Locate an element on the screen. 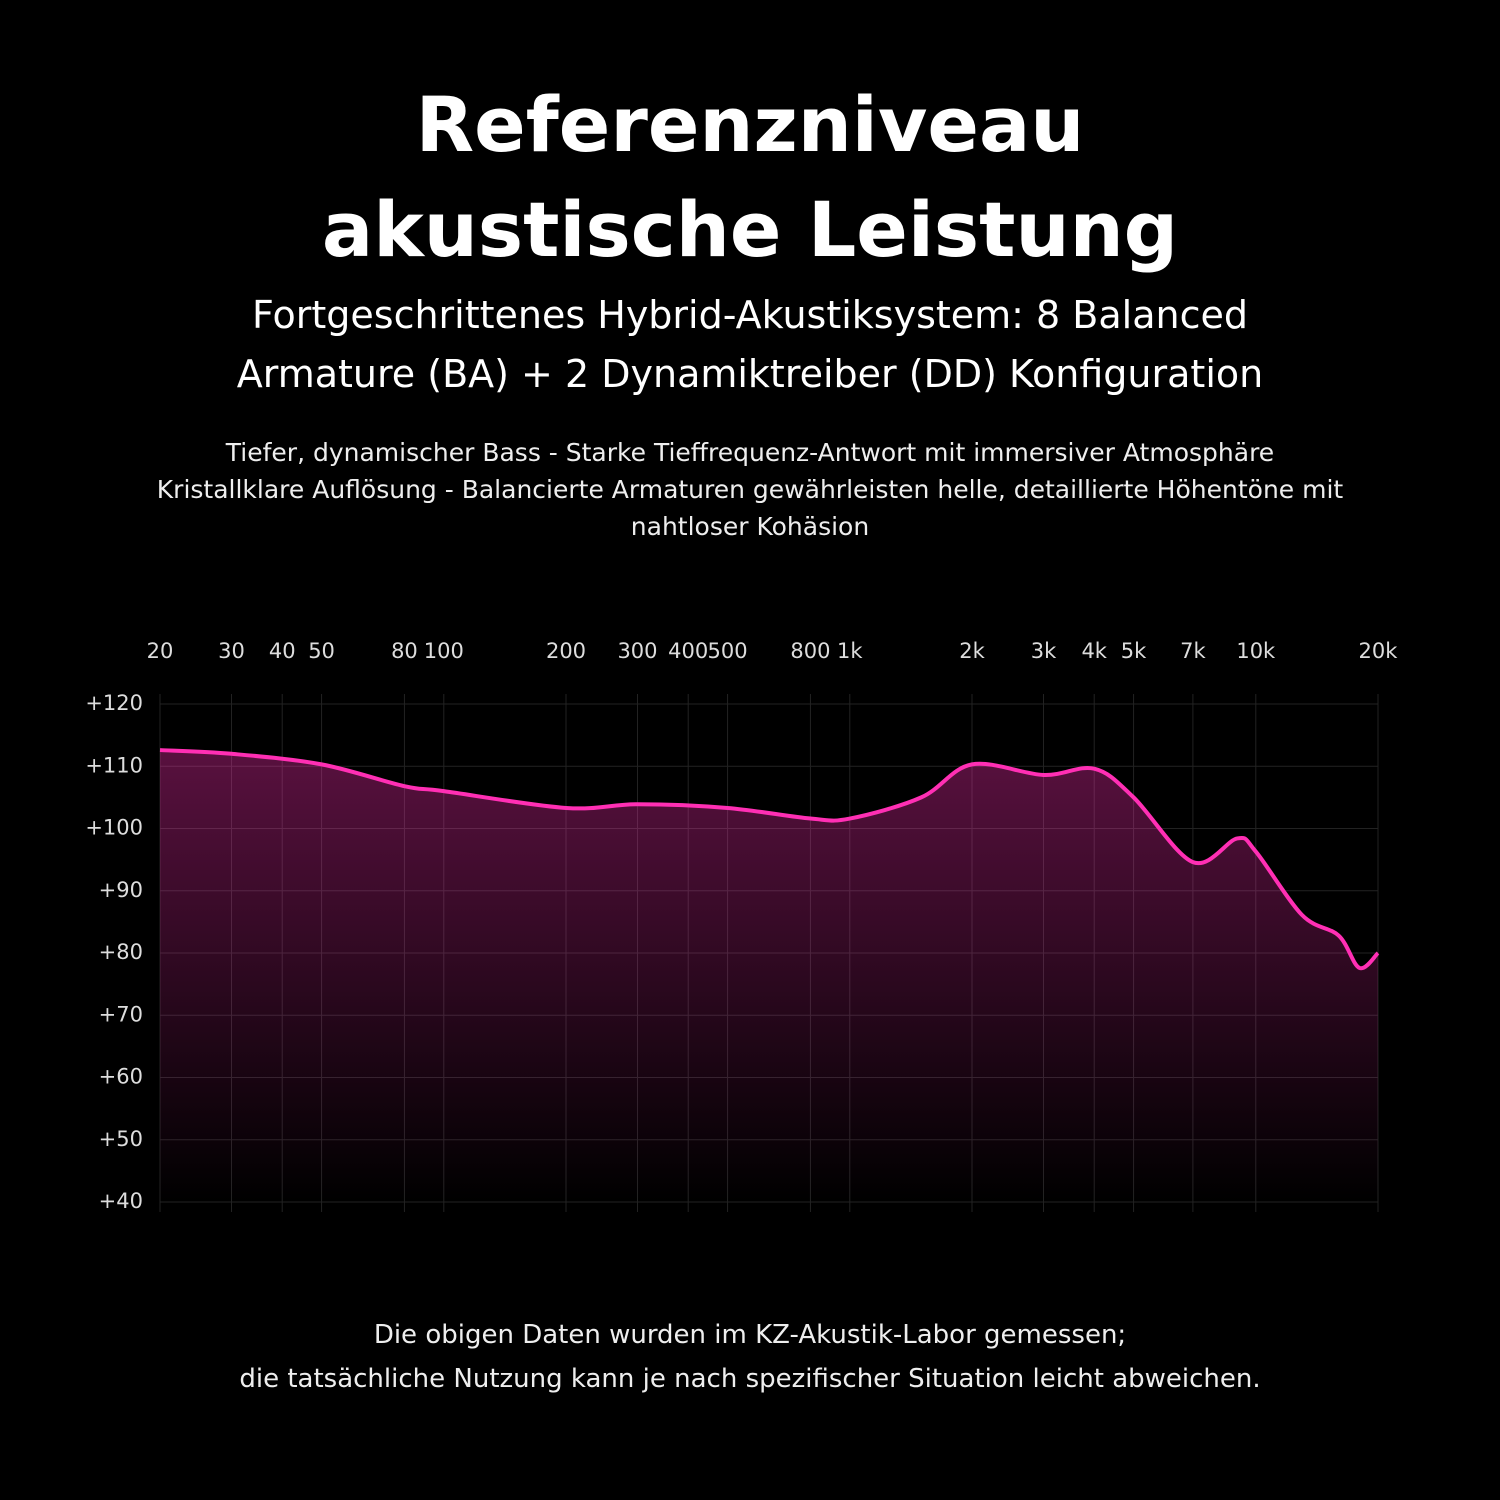 The width and height of the screenshot is (1500, 1500). x-tick-label: 40 is located at coordinates (282, 651).